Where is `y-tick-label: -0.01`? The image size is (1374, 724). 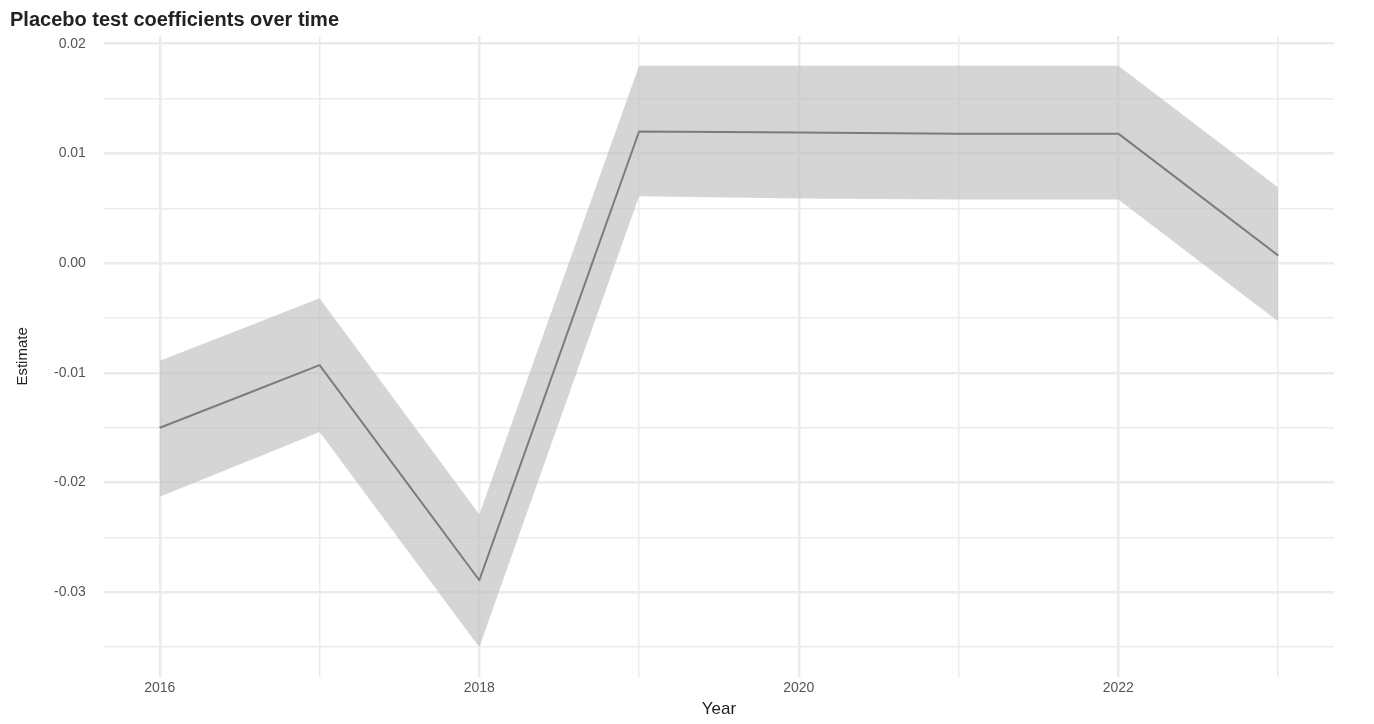 y-tick-label: -0.01 is located at coordinates (70, 371).